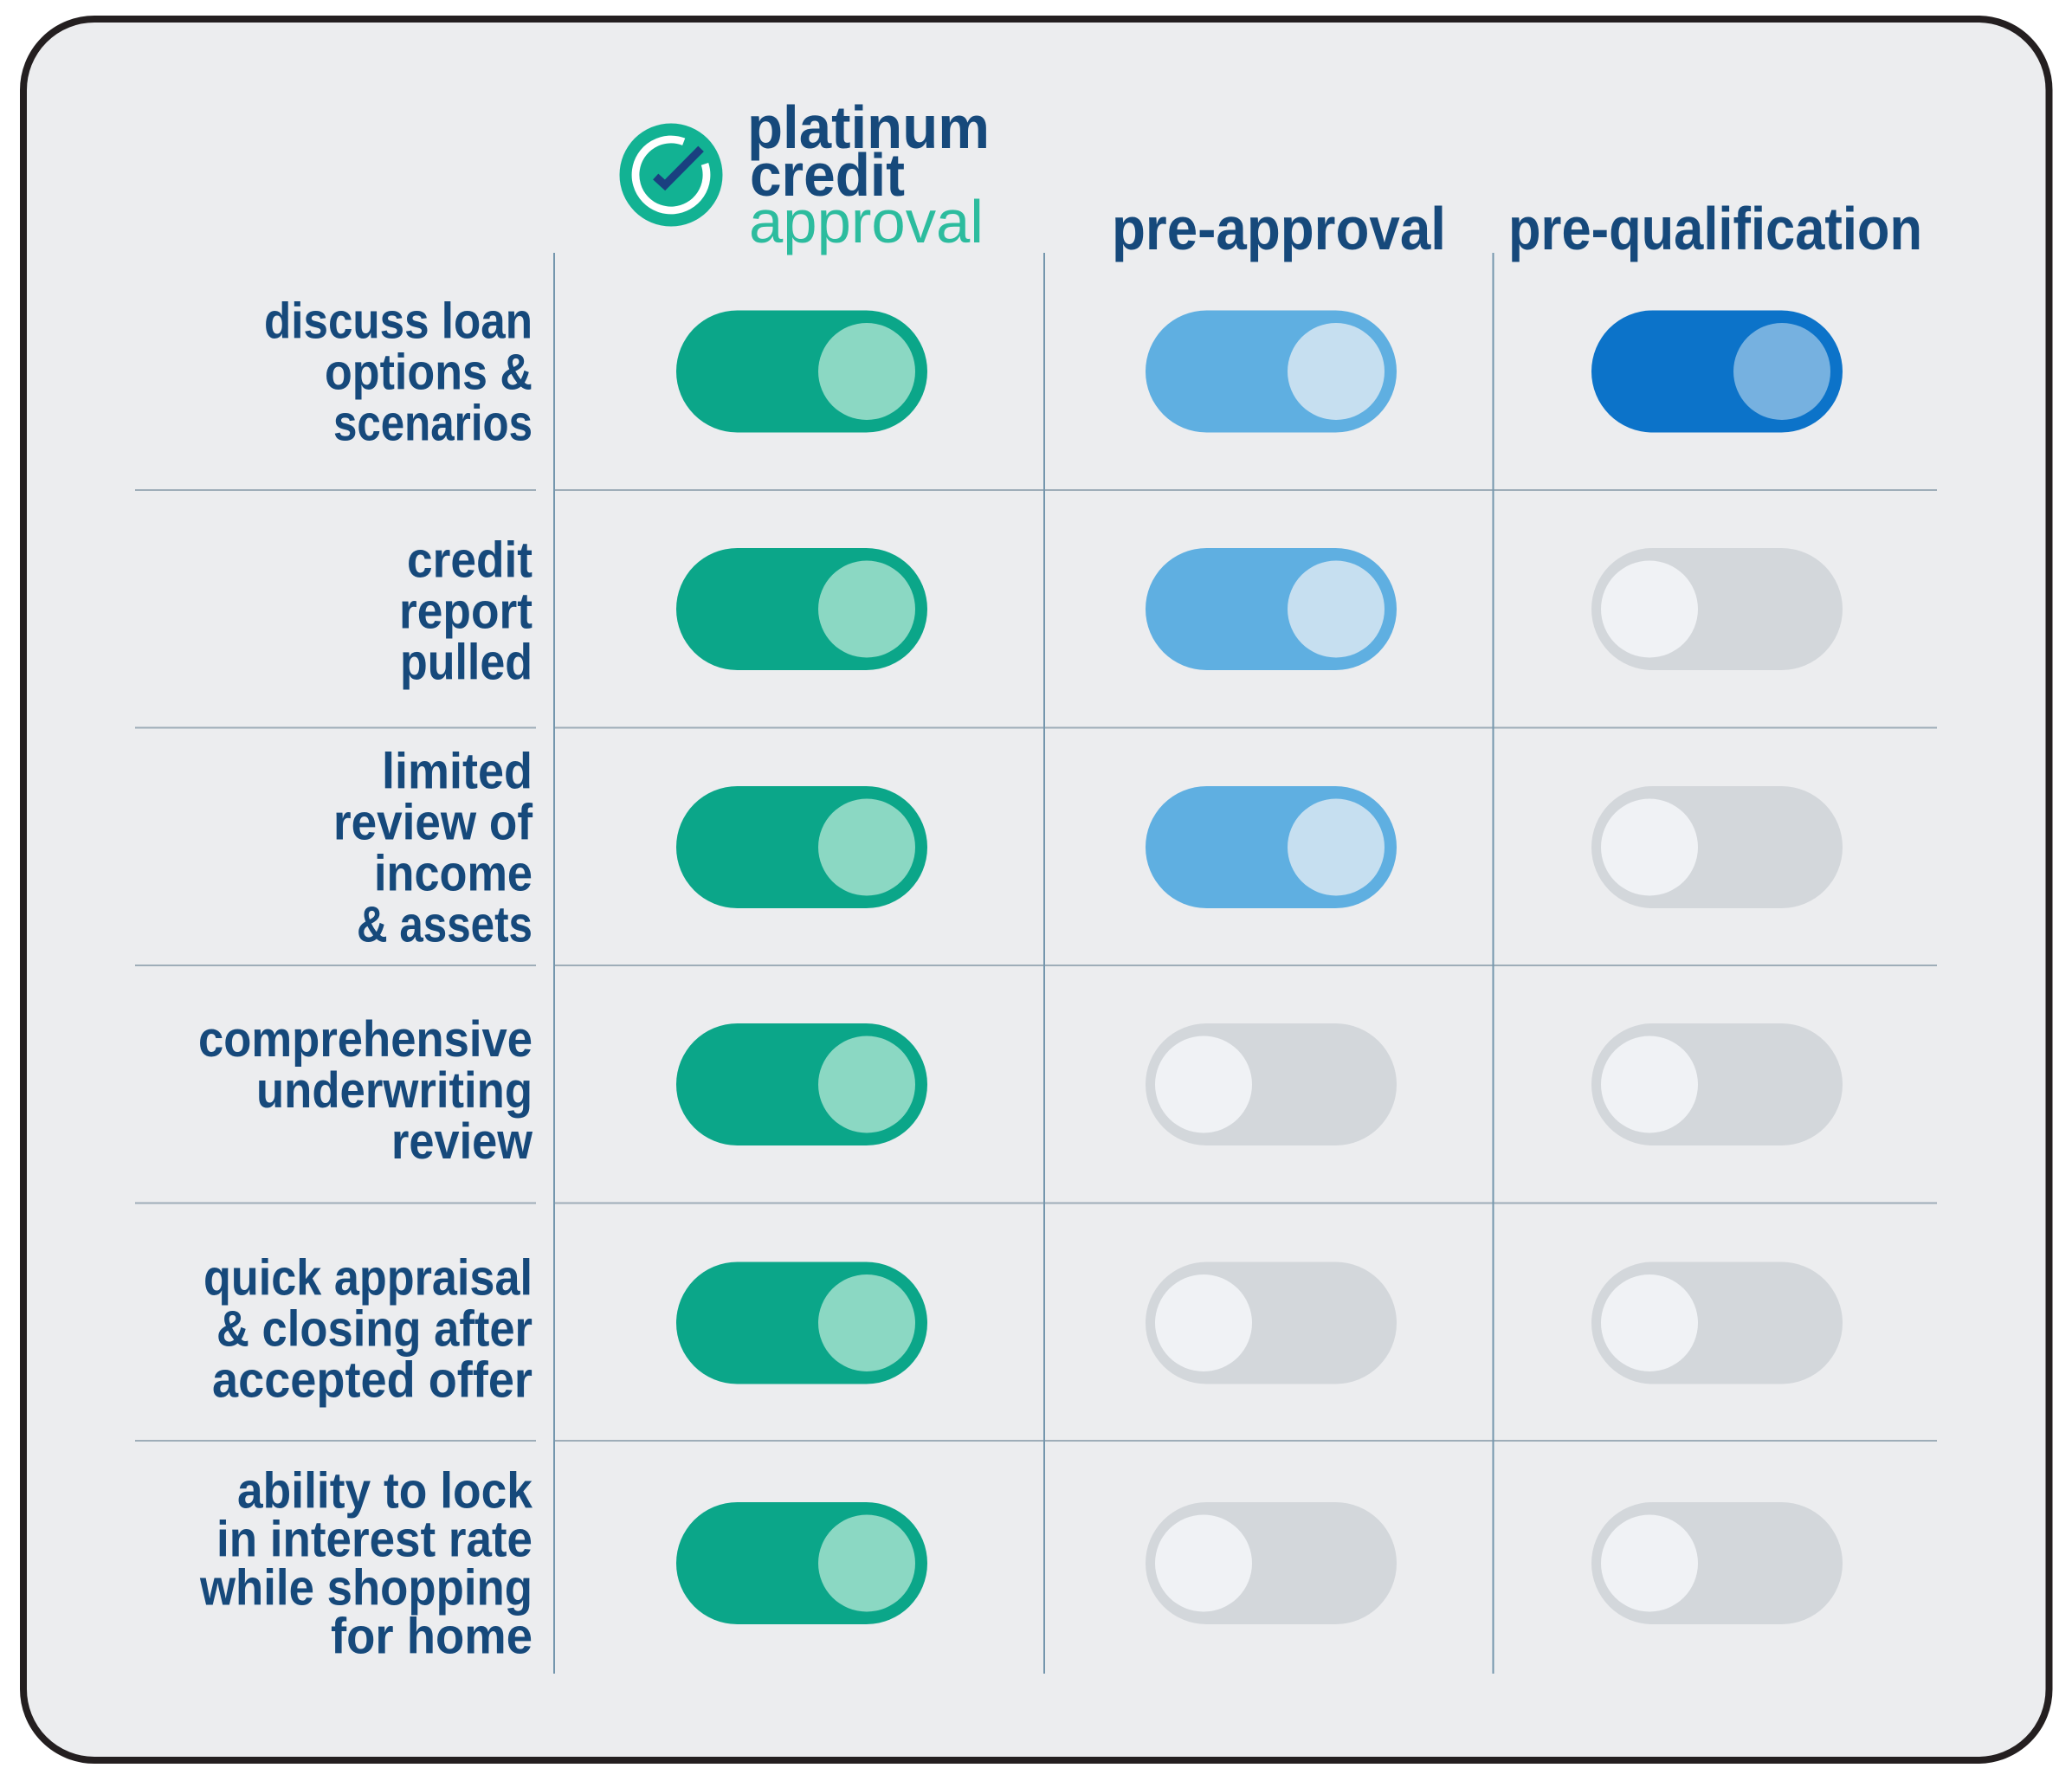  Describe the element at coordinates (368, 1278) in the screenshot. I see `svg-text: quick appraisal` at that location.